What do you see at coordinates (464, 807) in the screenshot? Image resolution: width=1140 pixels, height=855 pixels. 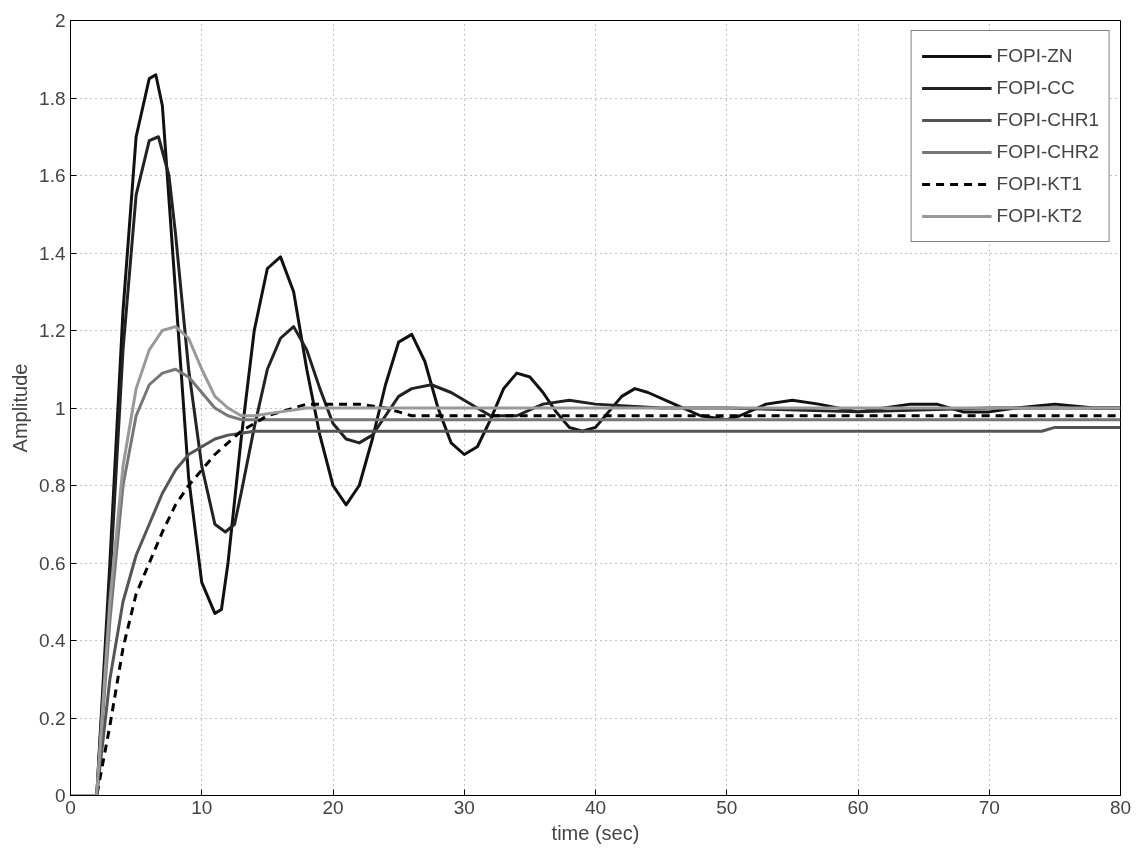 I see `x-tick-label: 30` at bounding box center [464, 807].